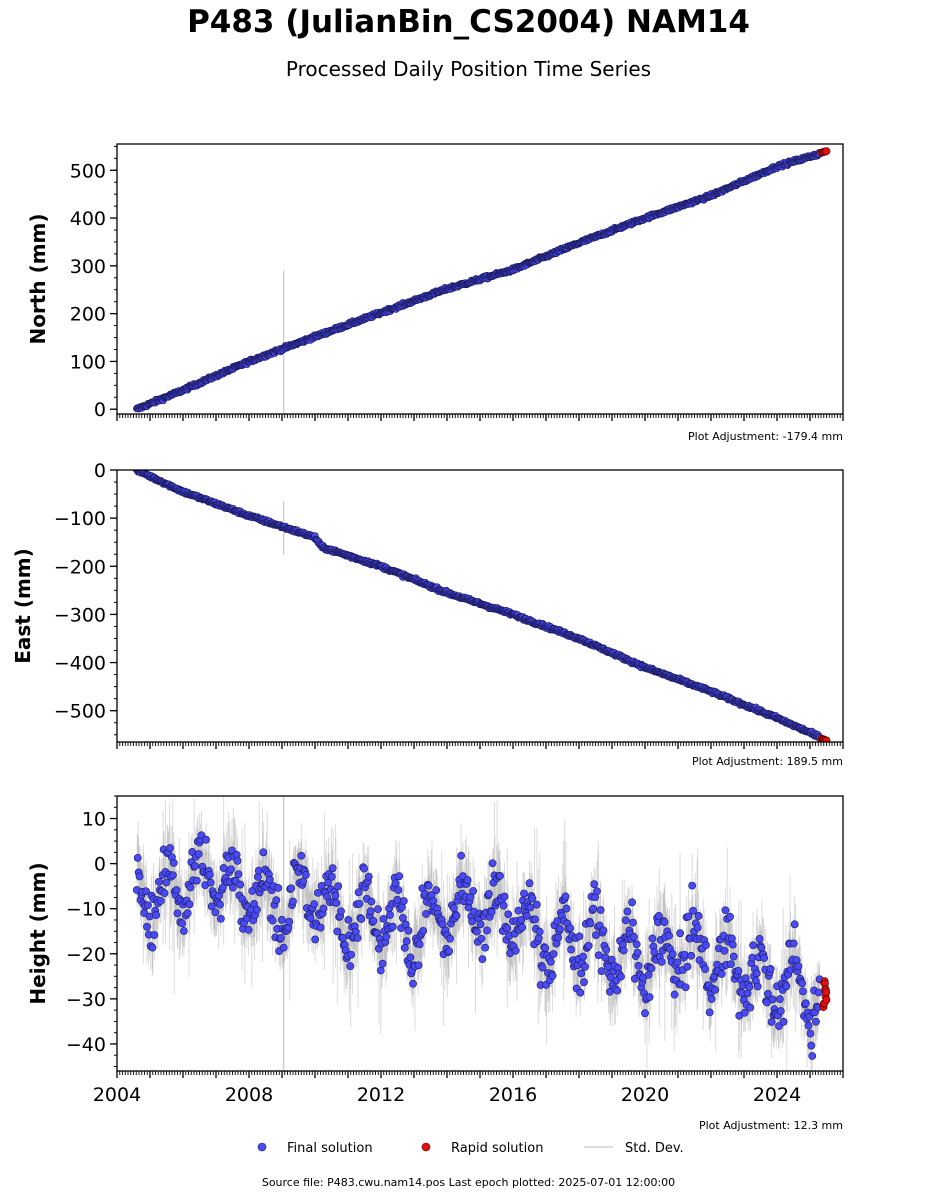 The image size is (937, 1200). What do you see at coordinates (23, 606) in the screenshot?
I see `y-axis-label: East (mm)` at bounding box center [23, 606].